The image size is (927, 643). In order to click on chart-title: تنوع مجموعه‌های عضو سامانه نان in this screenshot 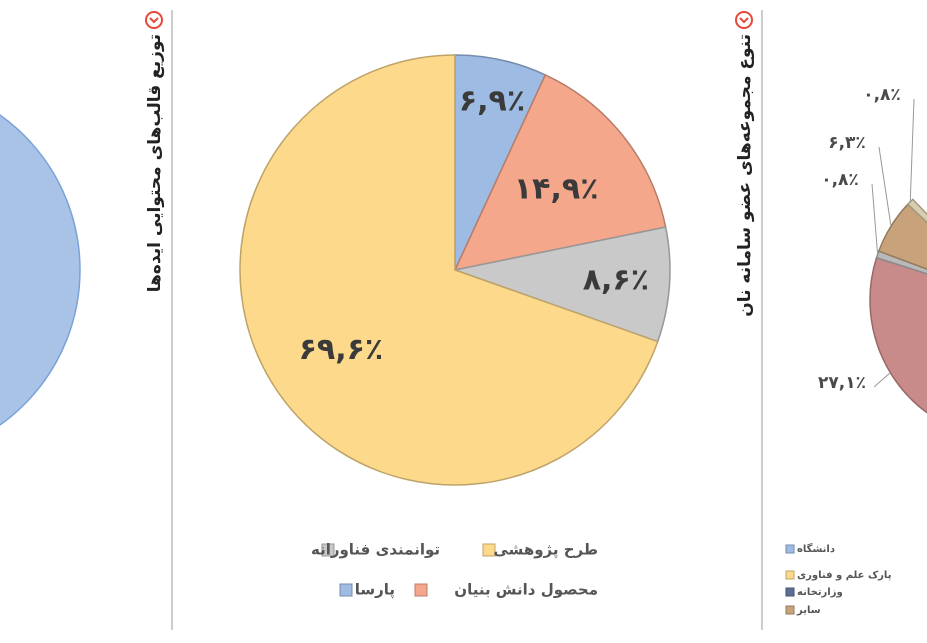, I will do `click(745, 175)`.